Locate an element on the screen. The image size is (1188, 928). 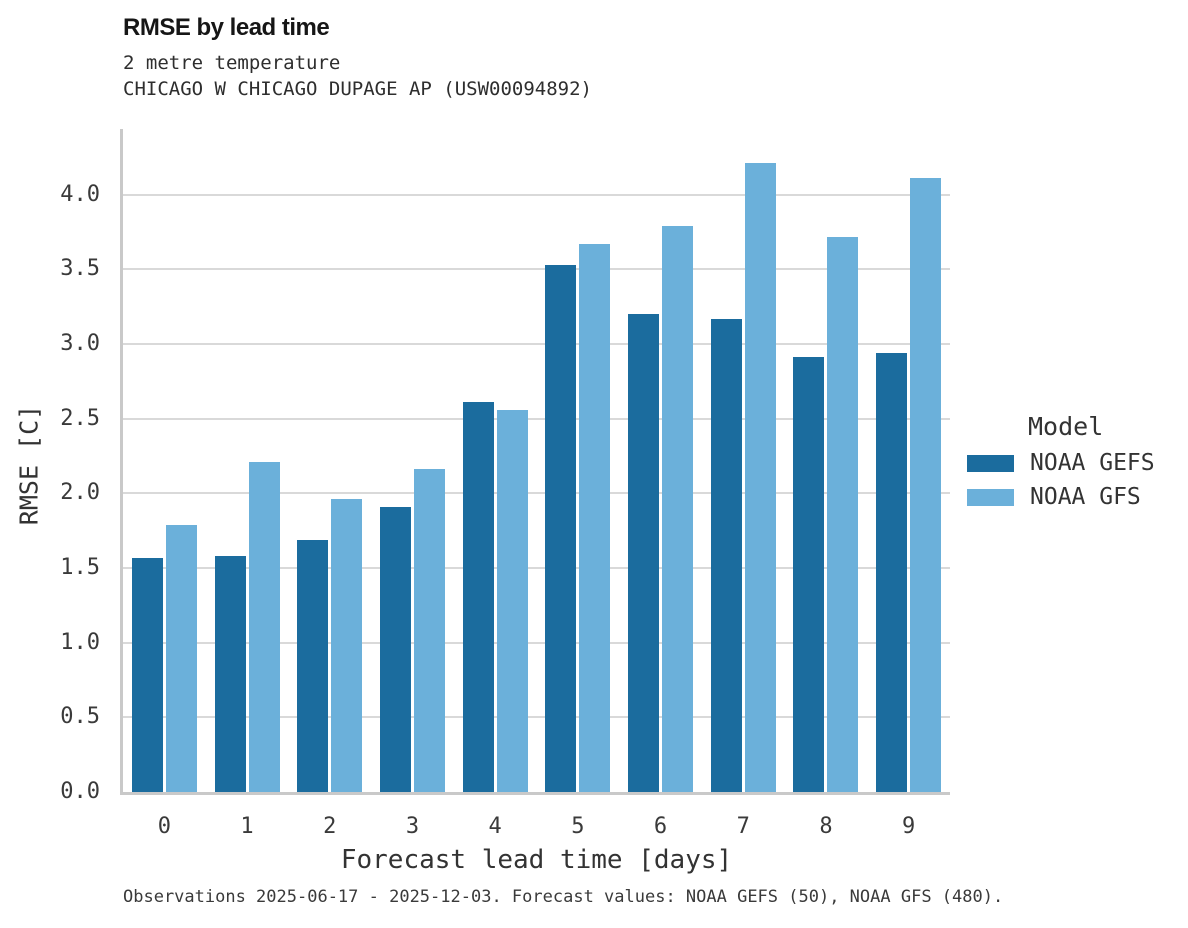
legend-label-noaa-gfs: NOAA GFS is located at coordinates (1085, 497).